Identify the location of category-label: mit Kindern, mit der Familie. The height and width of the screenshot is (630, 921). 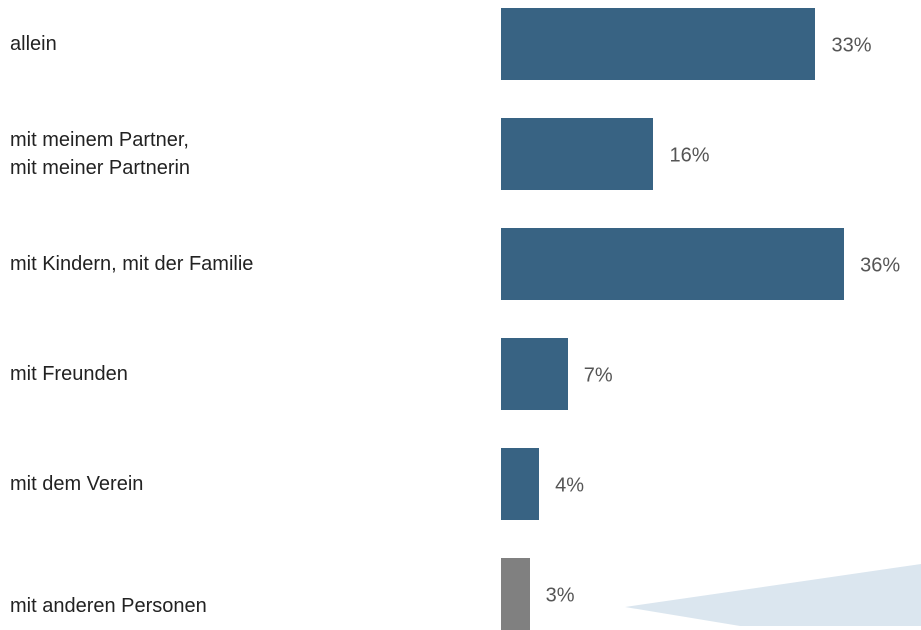
(132, 264).